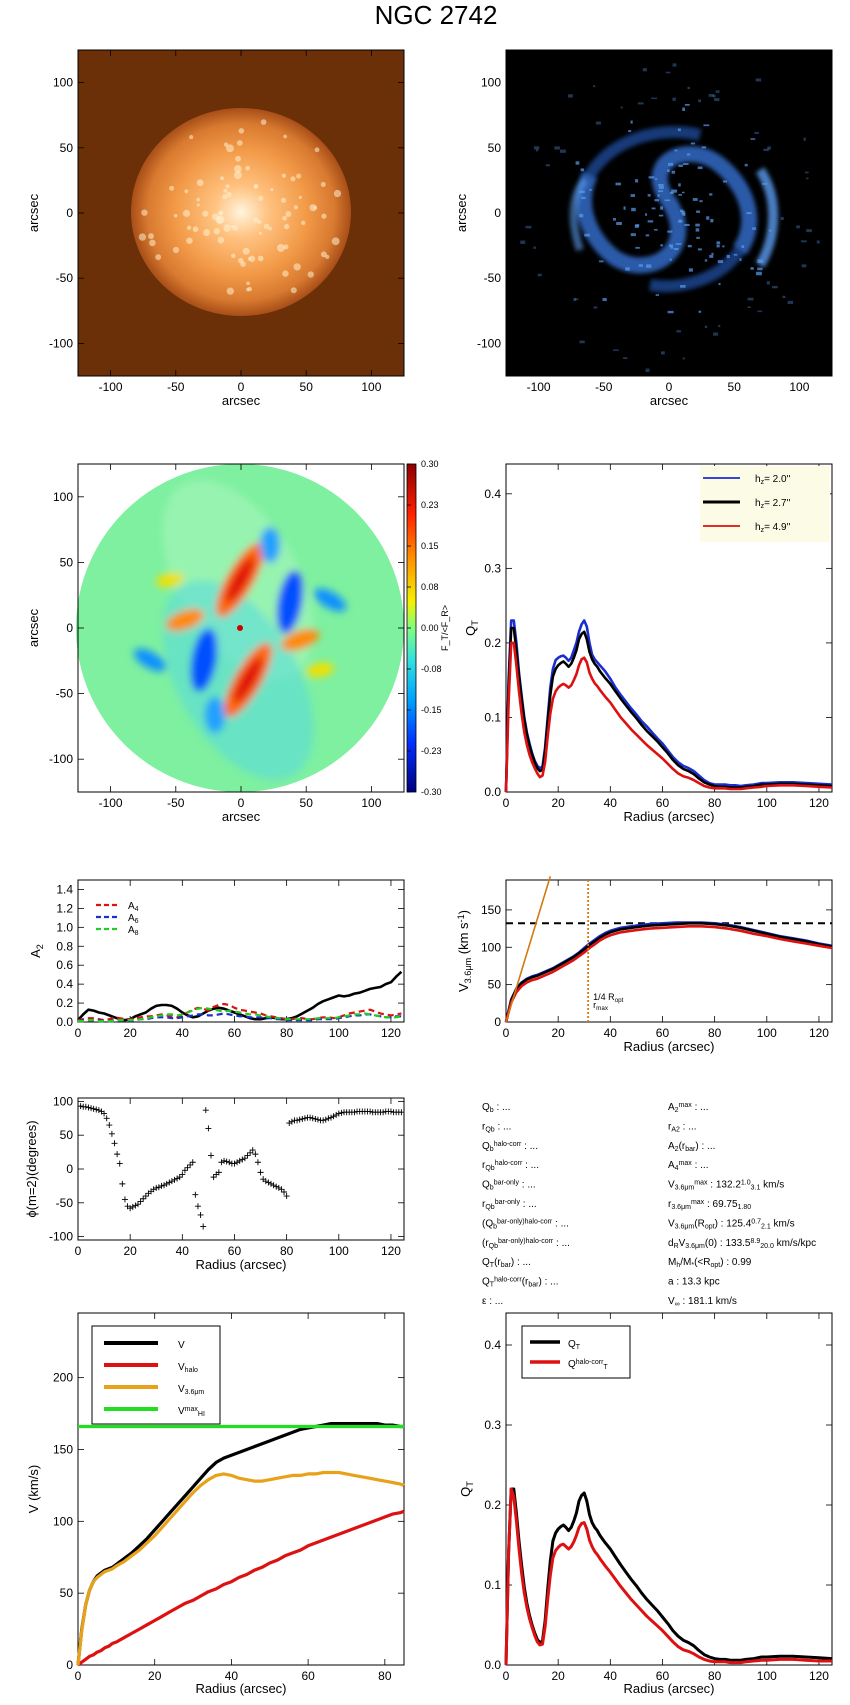 Image resolution: width=850 pixels, height=1705 pixels. What do you see at coordinates (525, 1282) in the screenshot?
I see `text-part: (r` at bounding box center [525, 1282].